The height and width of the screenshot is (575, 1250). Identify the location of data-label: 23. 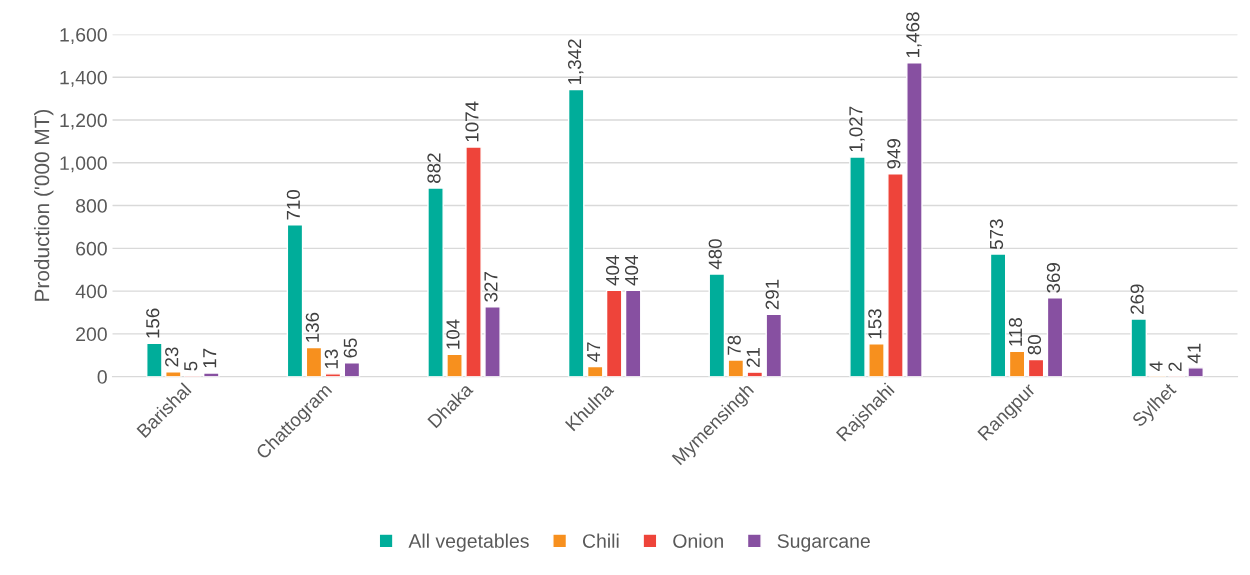
(172, 357).